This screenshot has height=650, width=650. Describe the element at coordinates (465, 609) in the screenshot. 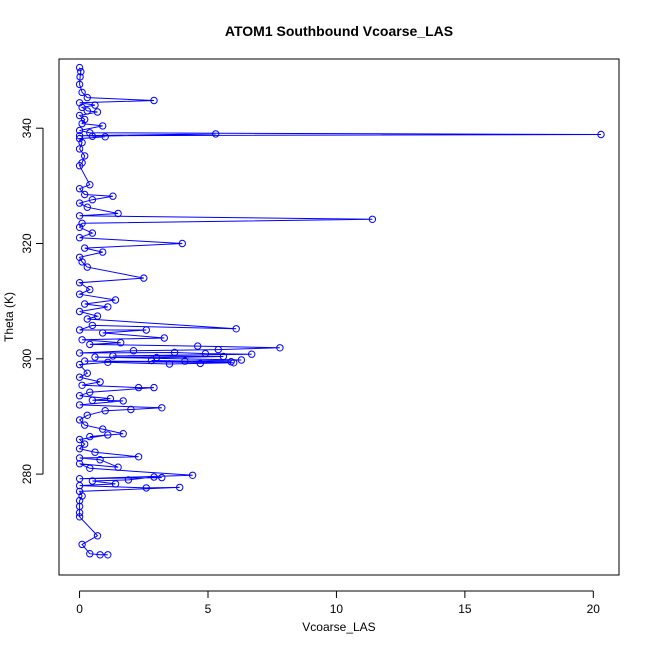

I see `x-tick-label: 15` at that location.